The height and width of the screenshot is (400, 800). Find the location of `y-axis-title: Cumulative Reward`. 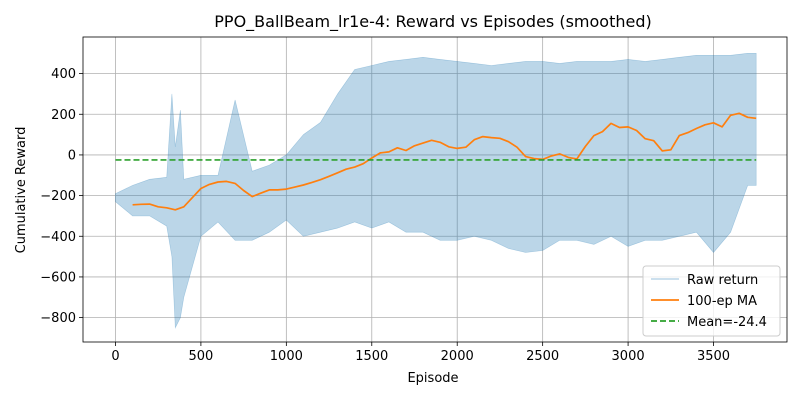

y-axis-title: Cumulative Reward is located at coordinates (21, 190).